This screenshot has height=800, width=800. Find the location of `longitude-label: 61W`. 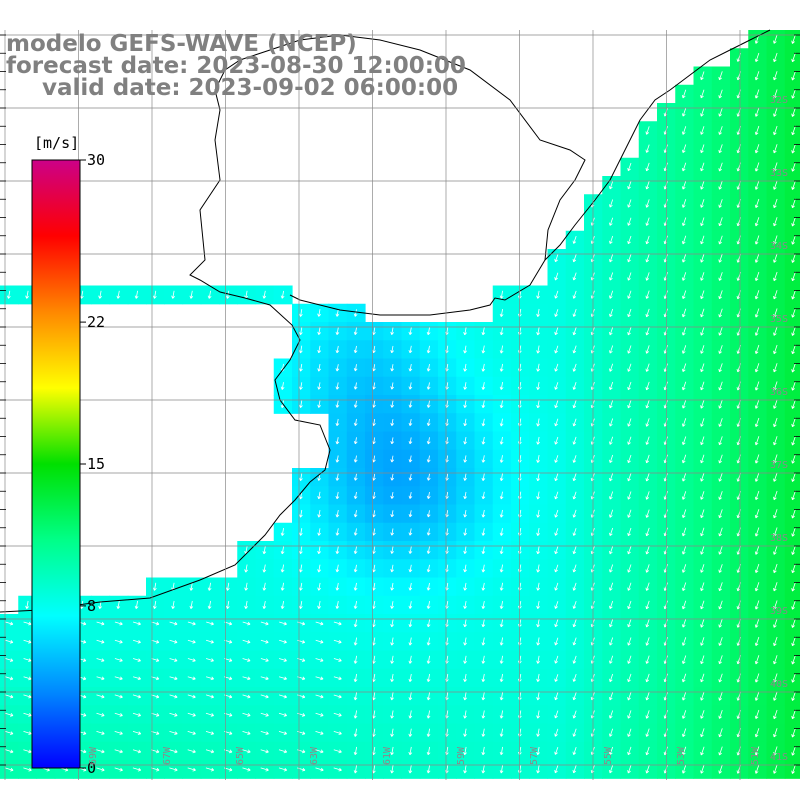

longitude-label: 61W is located at coordinates (387, 755).